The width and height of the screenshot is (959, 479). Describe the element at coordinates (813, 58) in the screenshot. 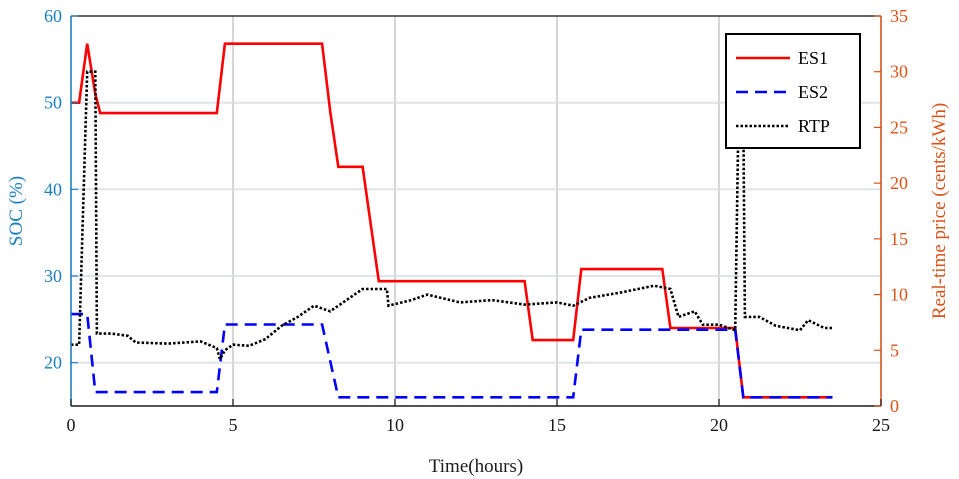

I see `legend-label-es1: ES1` at that location.